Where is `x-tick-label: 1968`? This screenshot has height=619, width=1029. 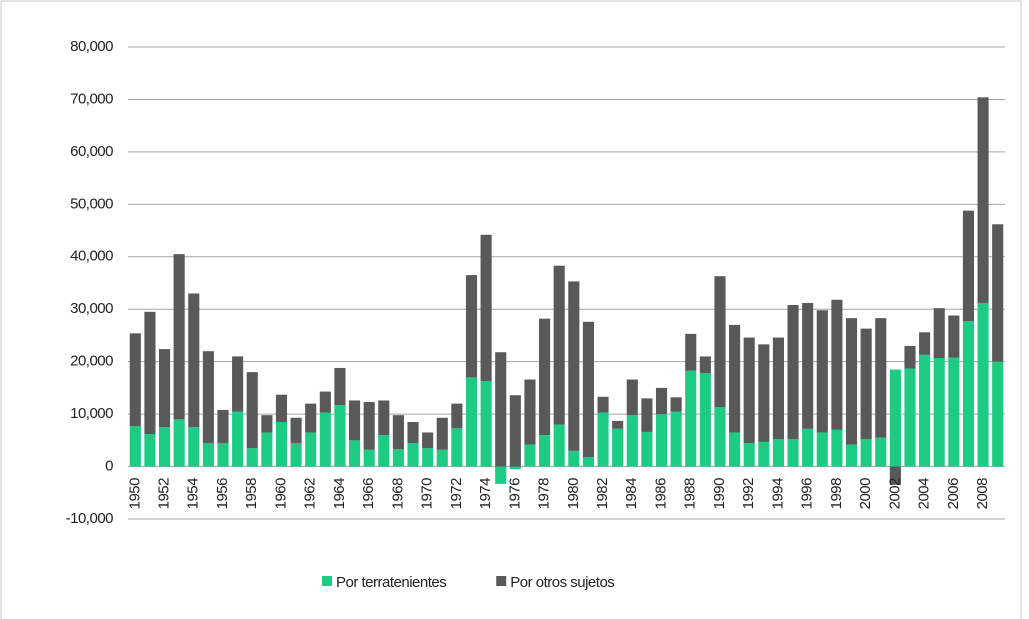
x-tick-label: 1968 is located at coordinates (397, 494).